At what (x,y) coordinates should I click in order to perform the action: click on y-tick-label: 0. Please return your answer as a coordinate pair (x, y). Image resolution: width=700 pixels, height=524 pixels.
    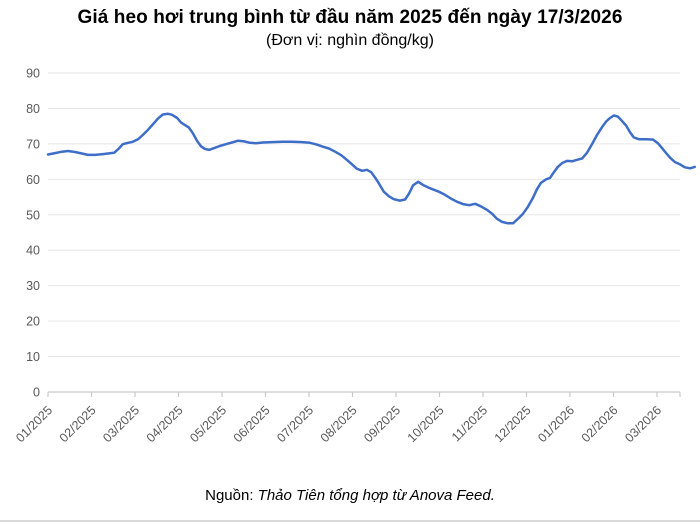
    Looking at the image, I should click on (36, 393).